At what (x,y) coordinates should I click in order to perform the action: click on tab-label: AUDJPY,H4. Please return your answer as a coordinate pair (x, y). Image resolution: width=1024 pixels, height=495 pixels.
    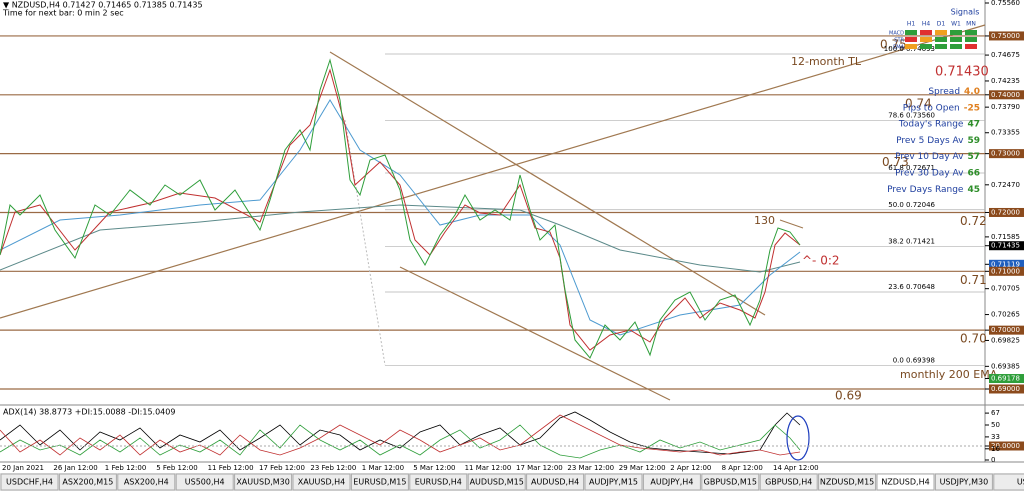
    Looking at the image, I should click on (671, 482).